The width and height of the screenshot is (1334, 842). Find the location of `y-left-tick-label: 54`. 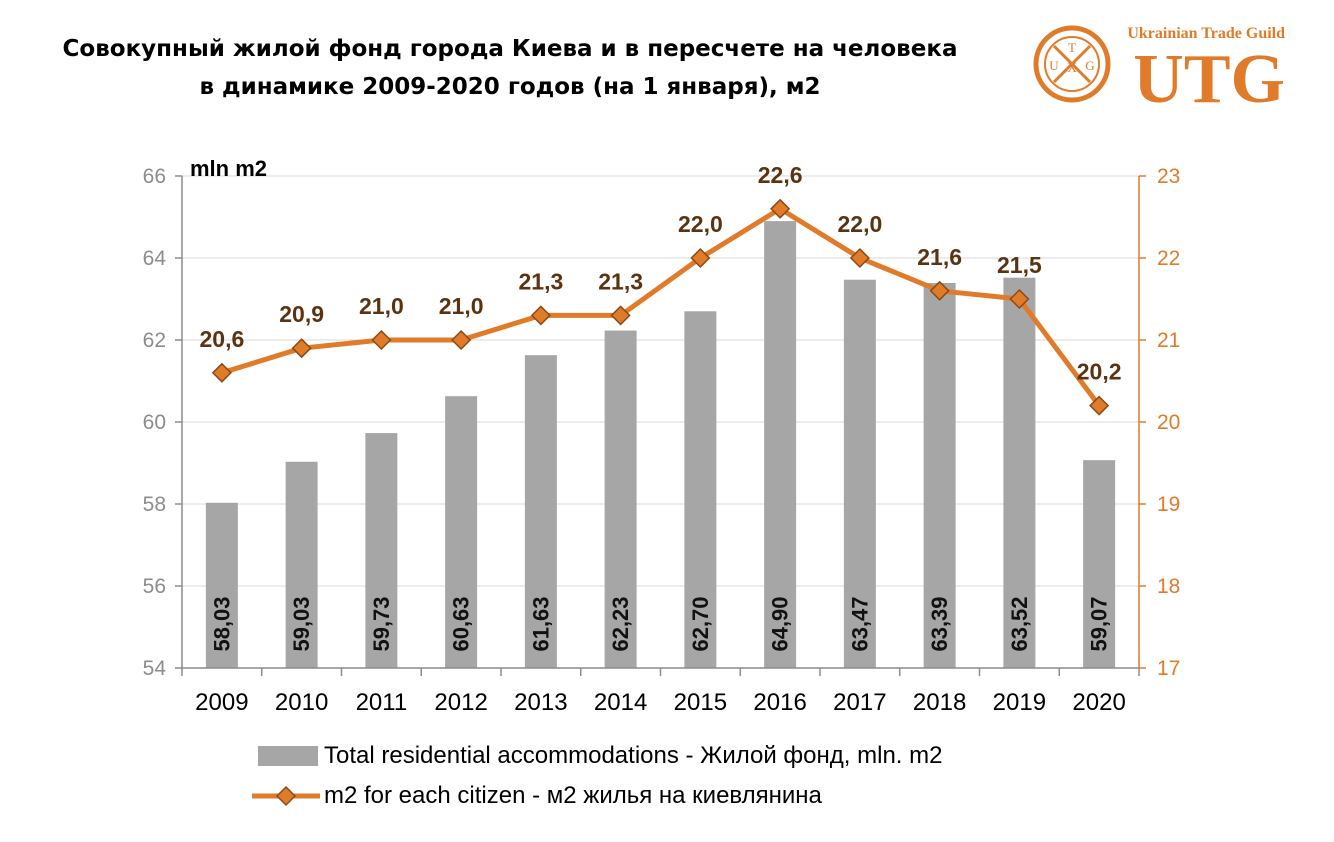

y-left-tick-label: 54 is located at coordinates (155, 668).